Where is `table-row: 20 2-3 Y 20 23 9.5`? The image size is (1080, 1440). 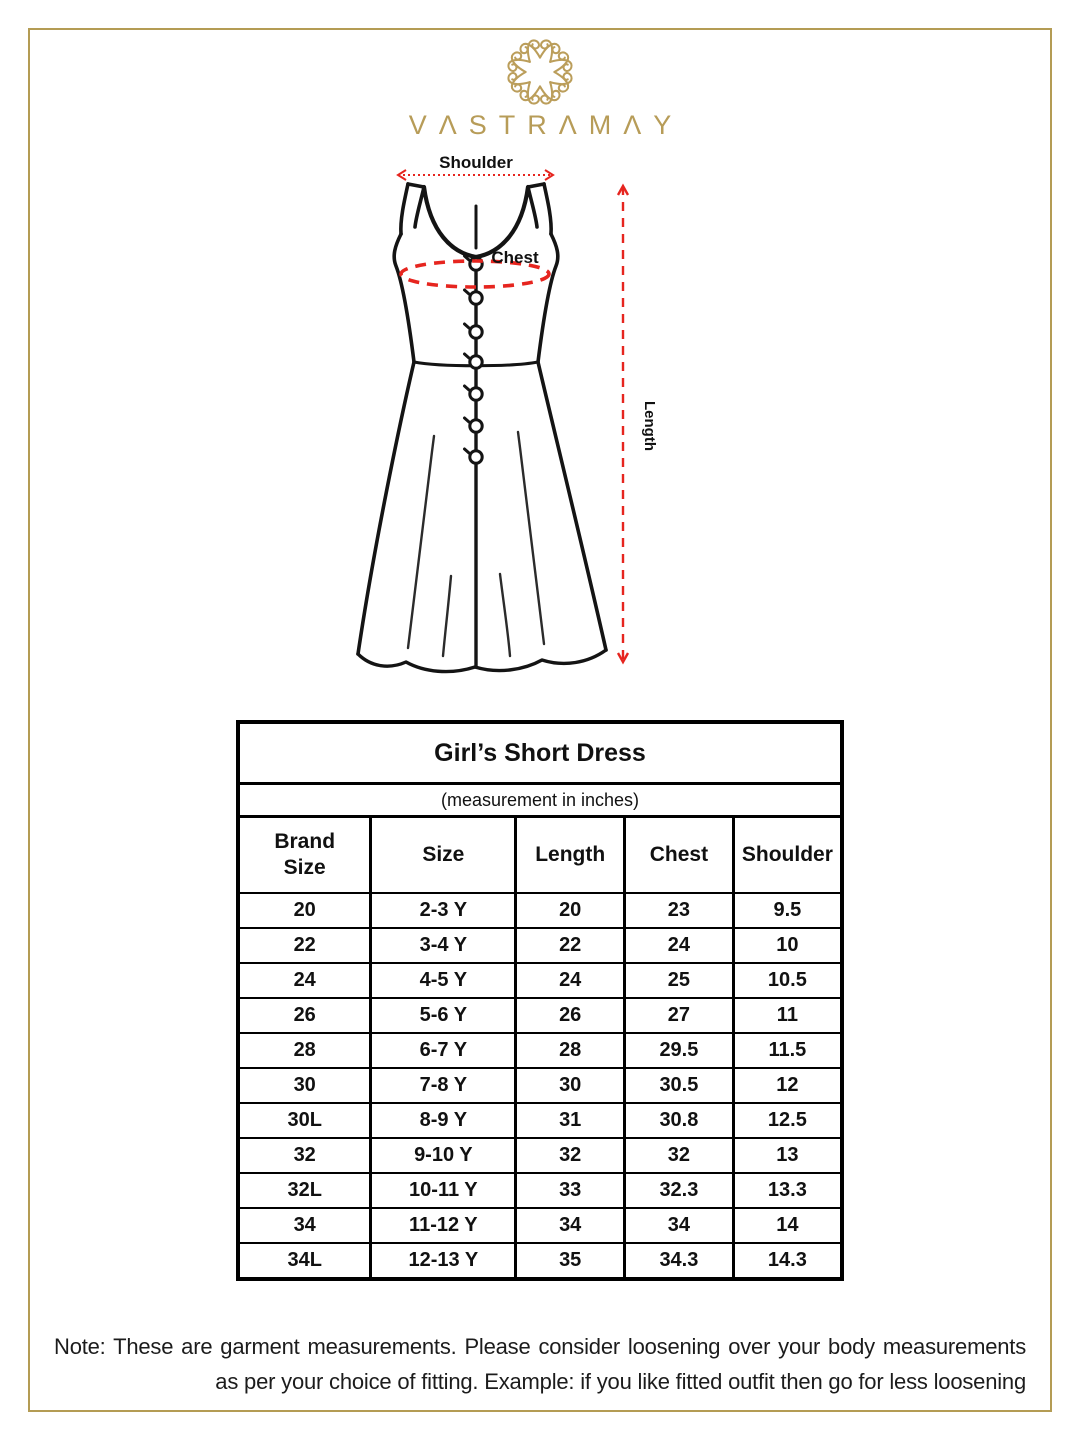 table-row: 20 2-3 Y 20 23 9.5 is located at coordinates (540, 910).